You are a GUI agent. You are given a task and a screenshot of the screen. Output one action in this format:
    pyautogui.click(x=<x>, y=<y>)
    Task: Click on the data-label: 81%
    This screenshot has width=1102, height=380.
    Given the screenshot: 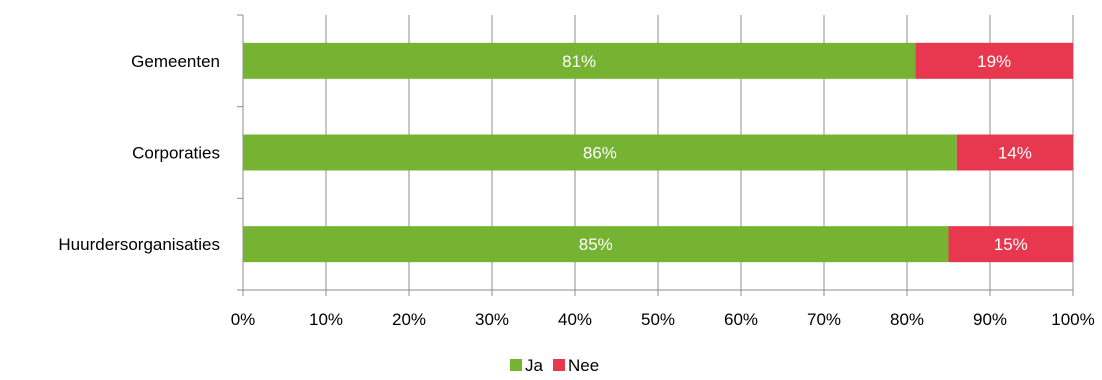 What is the action you would take?
    pyautogui.click(x=579, y=61)
    